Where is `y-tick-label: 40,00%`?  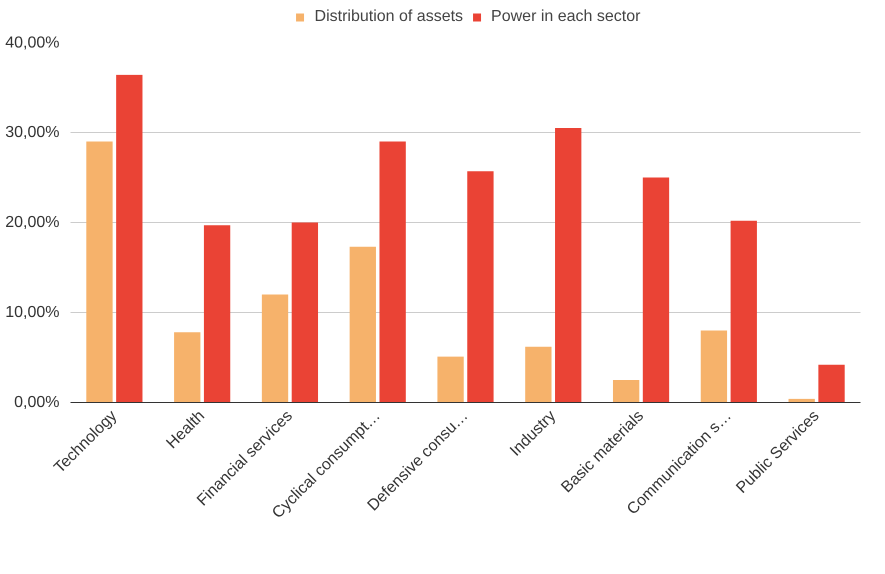 y-tick-label: 40,00% is located at coordinates (32, 43).